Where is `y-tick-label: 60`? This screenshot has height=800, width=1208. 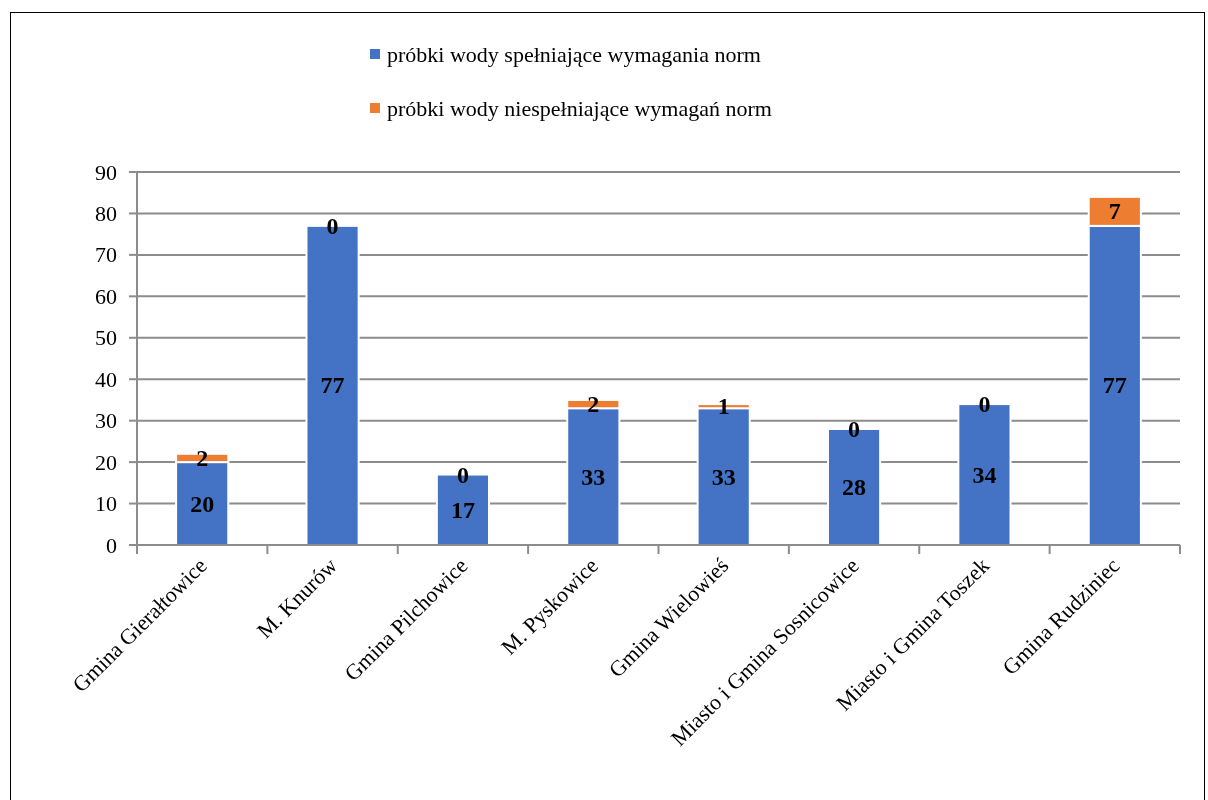
y-tick-label: 60 is located at coordinates (106, 296).